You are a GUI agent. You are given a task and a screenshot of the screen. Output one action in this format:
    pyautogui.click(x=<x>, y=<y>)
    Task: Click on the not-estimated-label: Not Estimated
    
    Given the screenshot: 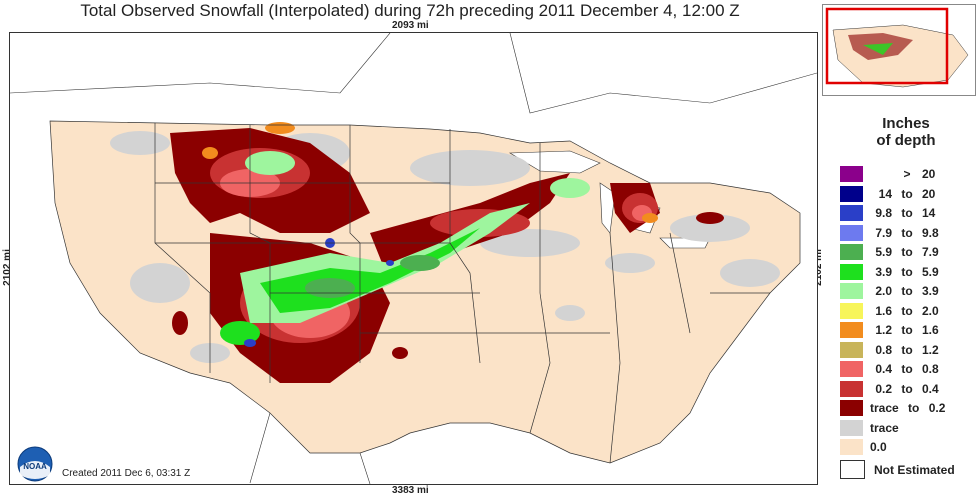 What is the action you would take?
    pyautogui.click(x=914, y=470)
    